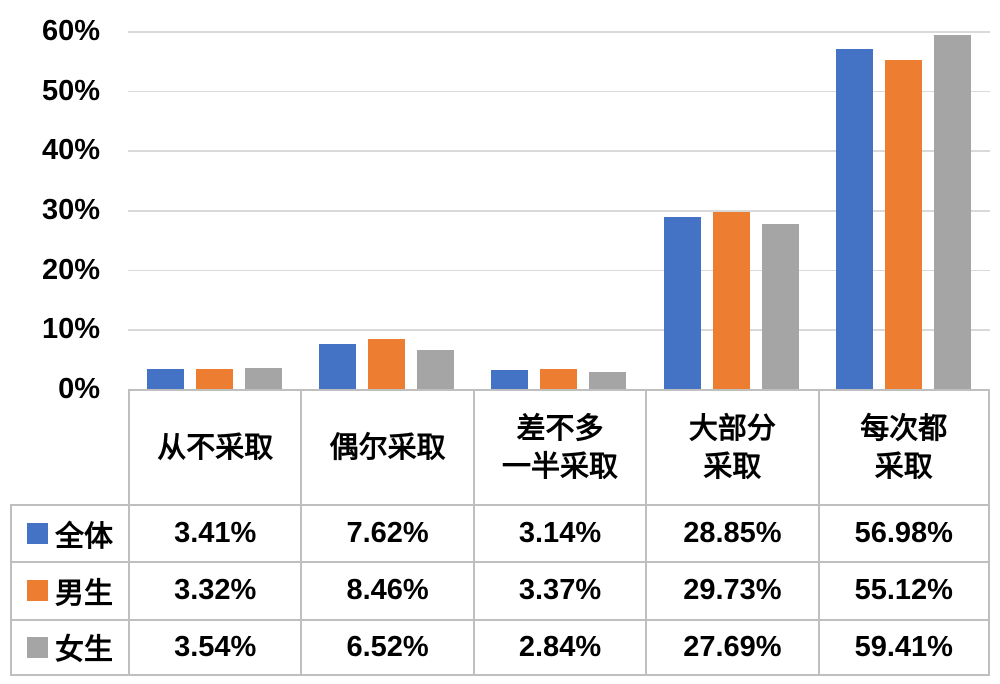 The height and width of the screenshot is (684, 1000). I want to click on legend-row-全体: 全体, so click(69, 533).